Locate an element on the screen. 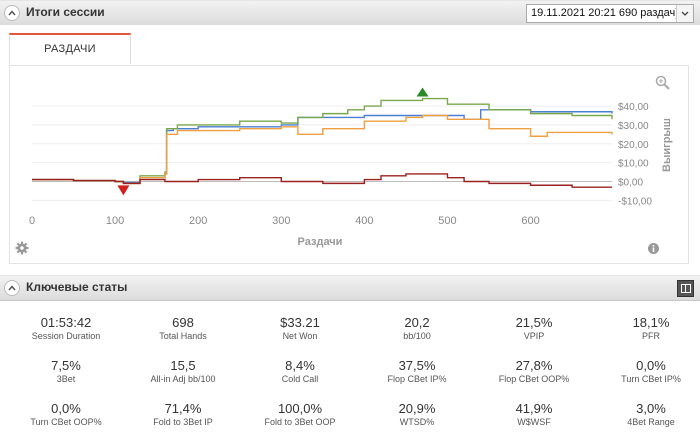 The height and width of the screenshot is (435, 700). tab-strip: РАЗДАЧИ is located at coordinates (350, 45).